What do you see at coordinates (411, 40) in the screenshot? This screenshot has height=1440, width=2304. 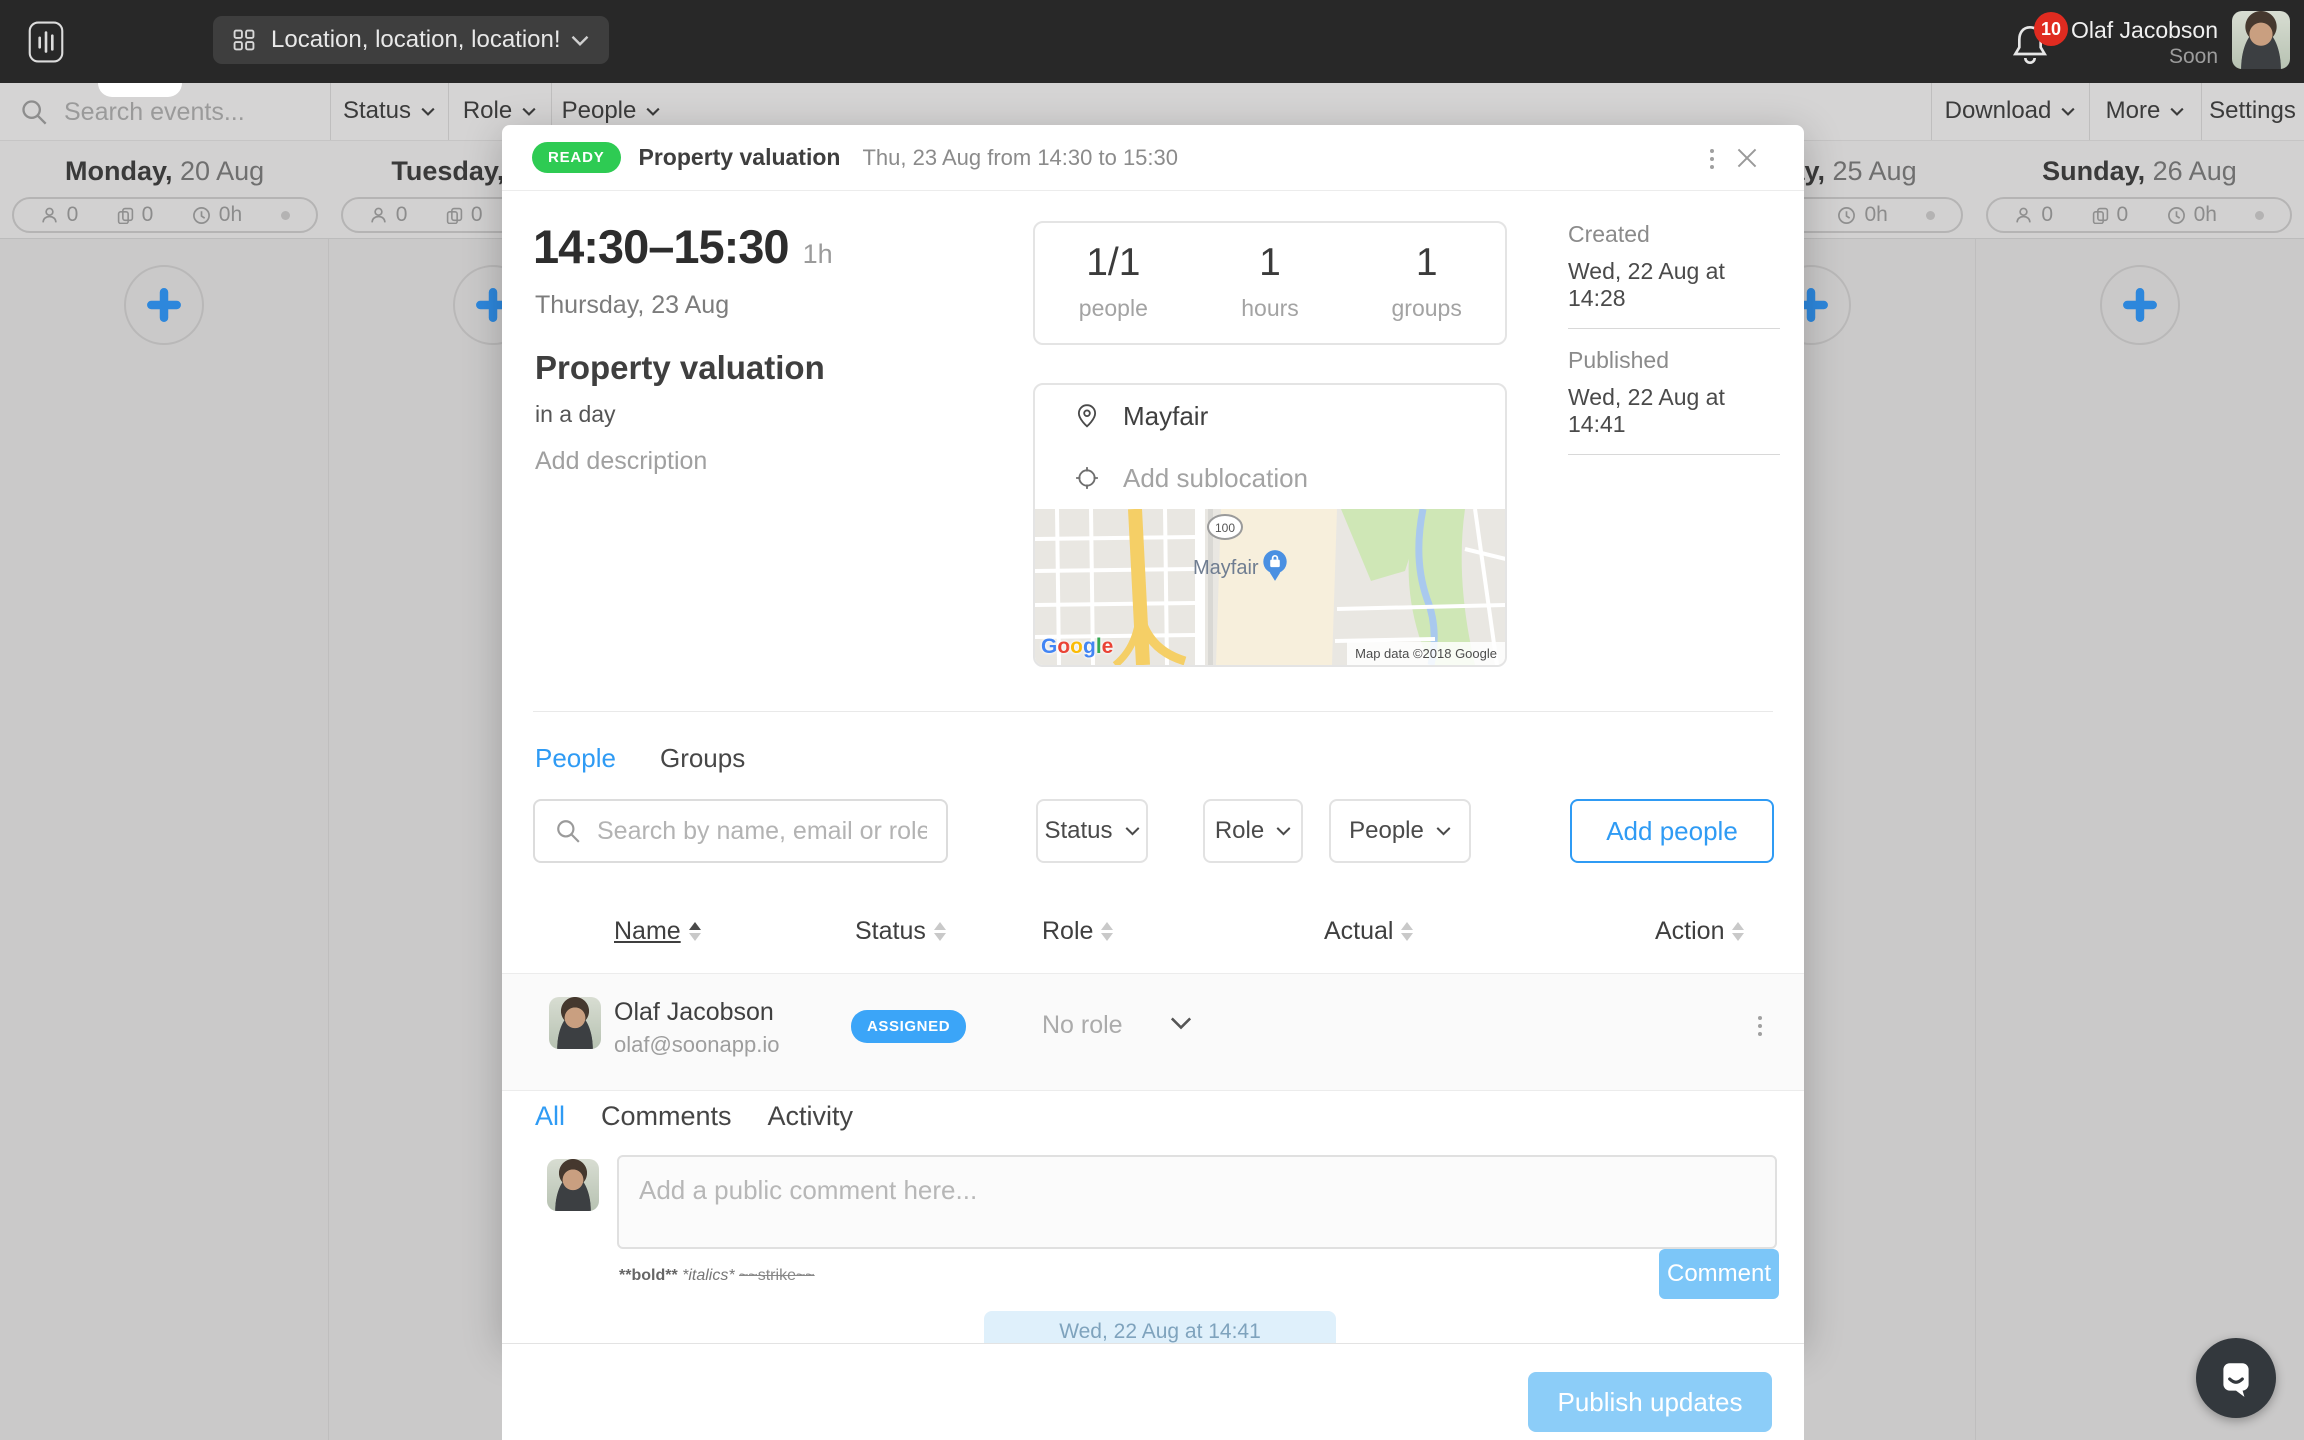 I see `location-selector: Location, location, location!` at bounding box center [411, 40].